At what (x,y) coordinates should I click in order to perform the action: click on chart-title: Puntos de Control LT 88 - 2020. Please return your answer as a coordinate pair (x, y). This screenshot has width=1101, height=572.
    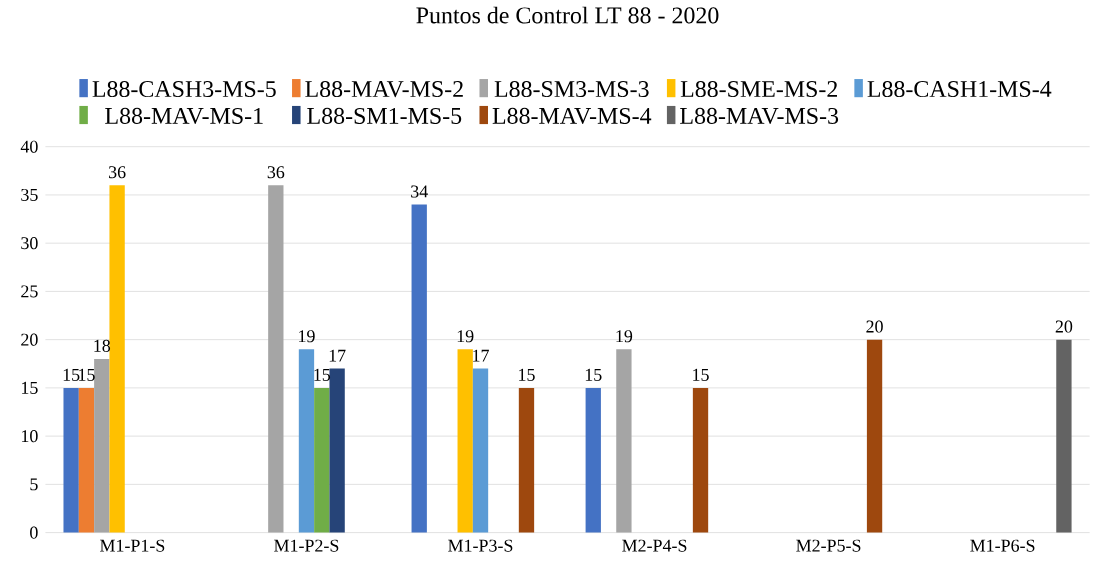
    Looking at the image, I should click on (567, 15).